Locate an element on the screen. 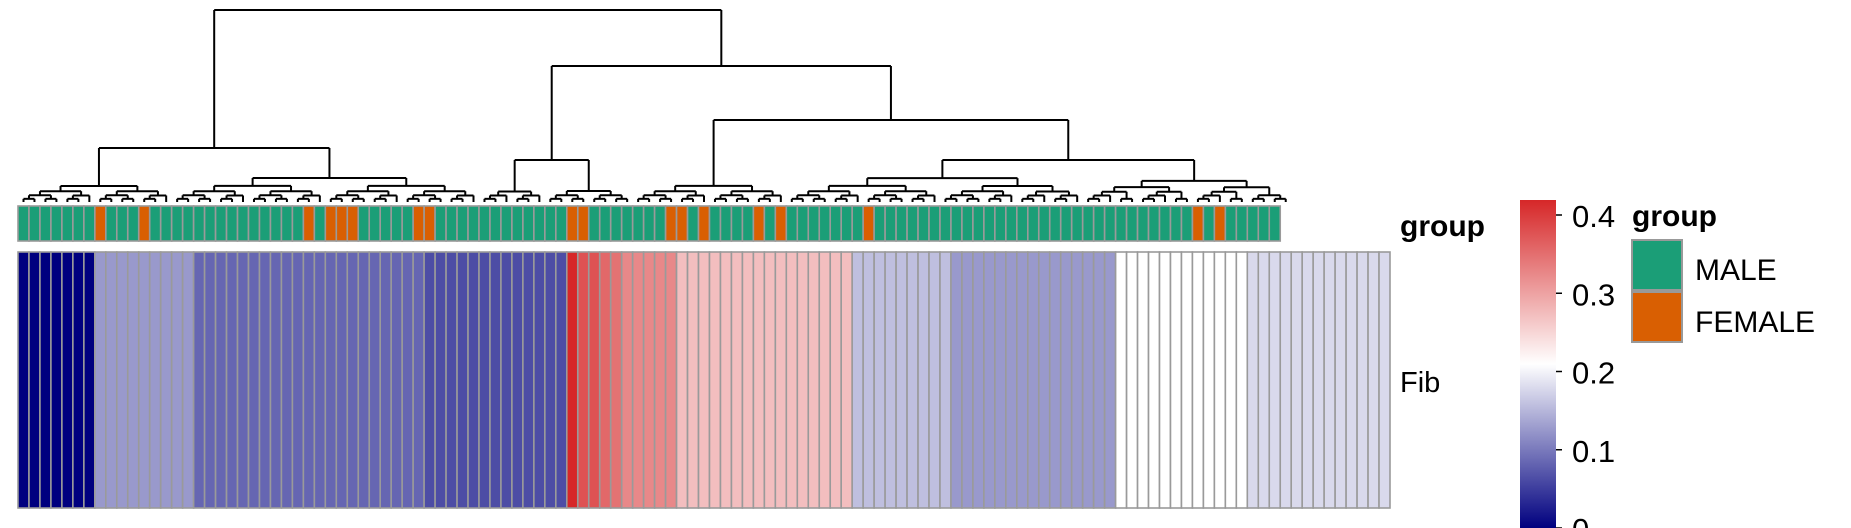 This screenshot has width=1851, height=528. legend-label-female: FEMALE is located at coordinates (1755, 322).